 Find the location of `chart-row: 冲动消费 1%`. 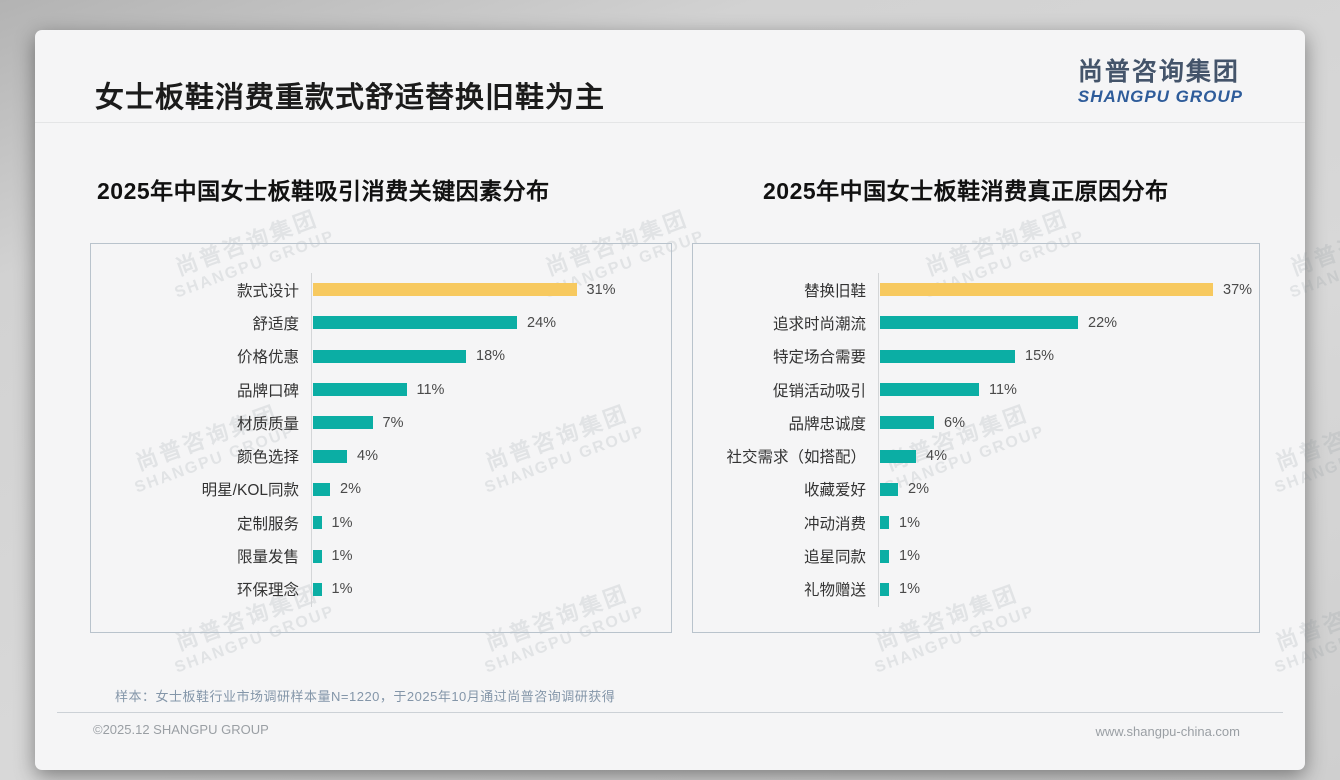

chart-row: 冲动消费 1% is located at coordinates (976, 522).